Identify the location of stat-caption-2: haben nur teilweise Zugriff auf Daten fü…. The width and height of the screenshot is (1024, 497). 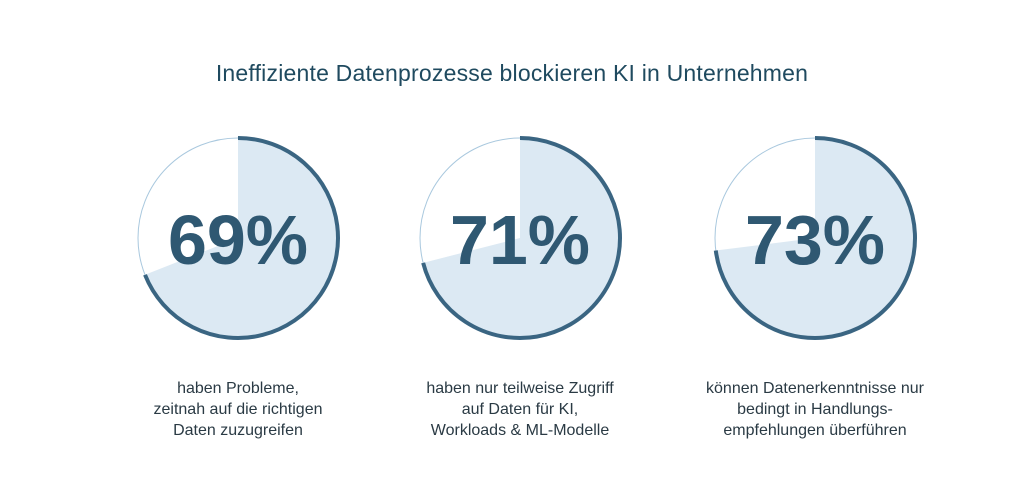
(520, 409).